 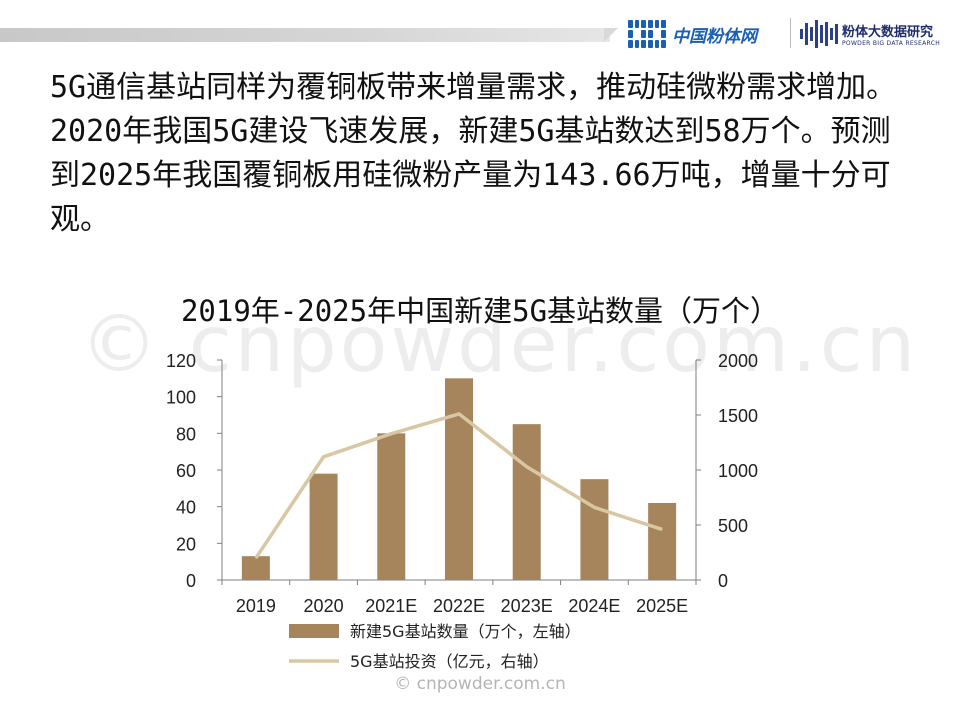 What do you see at coordinates (465, 631) in the screenshot?
I see `legend-bar-label: 新建5G基站数量（万个，左轴）` at bounding box center [465, 631].